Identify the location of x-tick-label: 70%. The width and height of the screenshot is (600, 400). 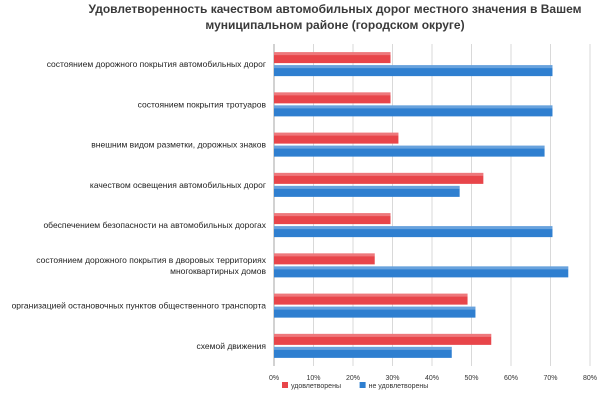
(550, 378).